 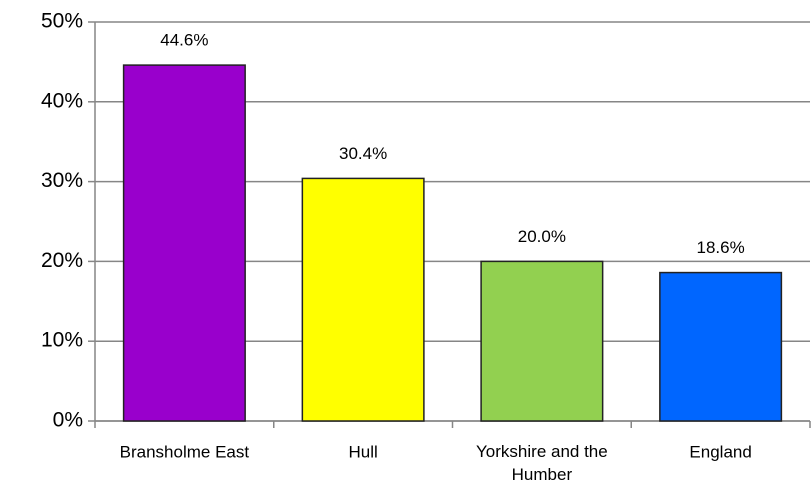 I want to click on data-label: 30.4%, so click(x=363, y=153).